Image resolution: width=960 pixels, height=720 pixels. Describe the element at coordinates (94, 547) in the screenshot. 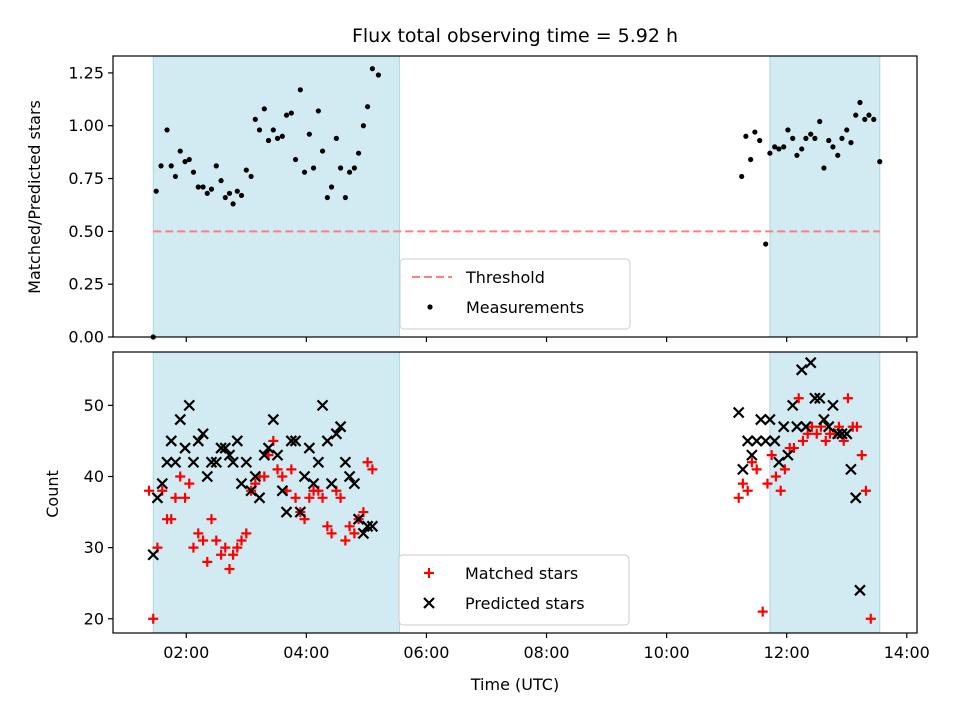

I see `y-tick-label: 30` at that location.